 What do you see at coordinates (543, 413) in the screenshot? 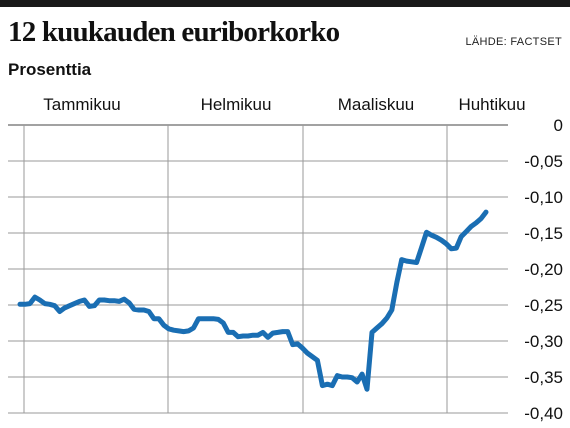
I see `y-tick-label: -0,40` at bounding box center [543, 413].